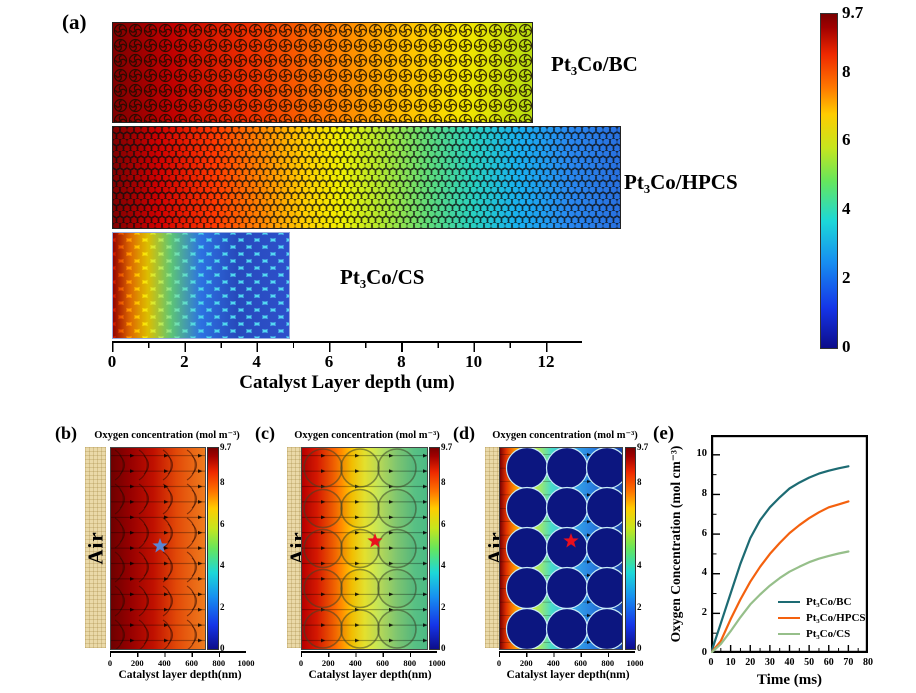 This screenshot has height=693, width=916. I want to click on panel-b: (b) Oxygen concentration (mol m⁻³) Air, so click(155, 556).